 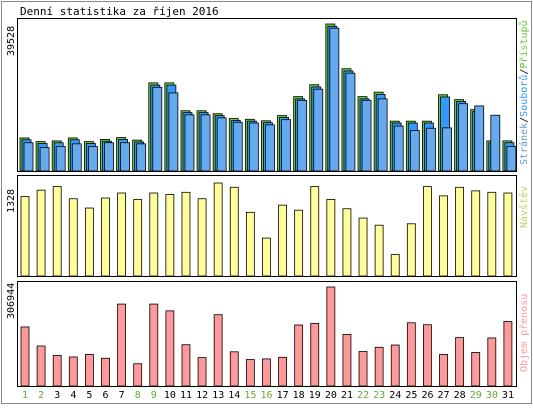 I want to click on x-tick-label-day-24: 24, so click(x=395, y=395).